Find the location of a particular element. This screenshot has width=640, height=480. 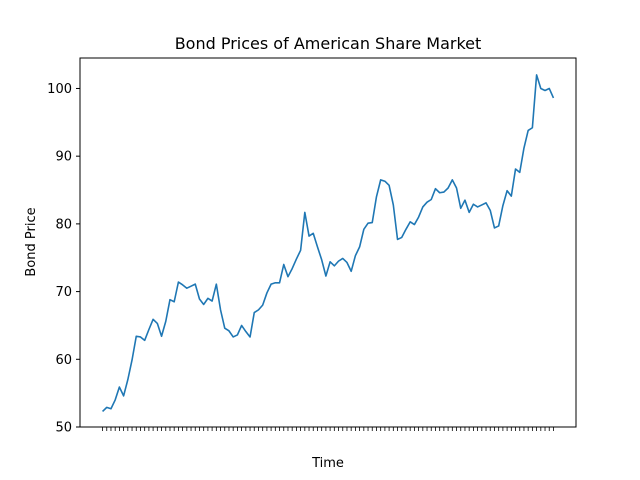

y-axis: 50 60 70 80 90 100 is located at coordinates (63, 259).